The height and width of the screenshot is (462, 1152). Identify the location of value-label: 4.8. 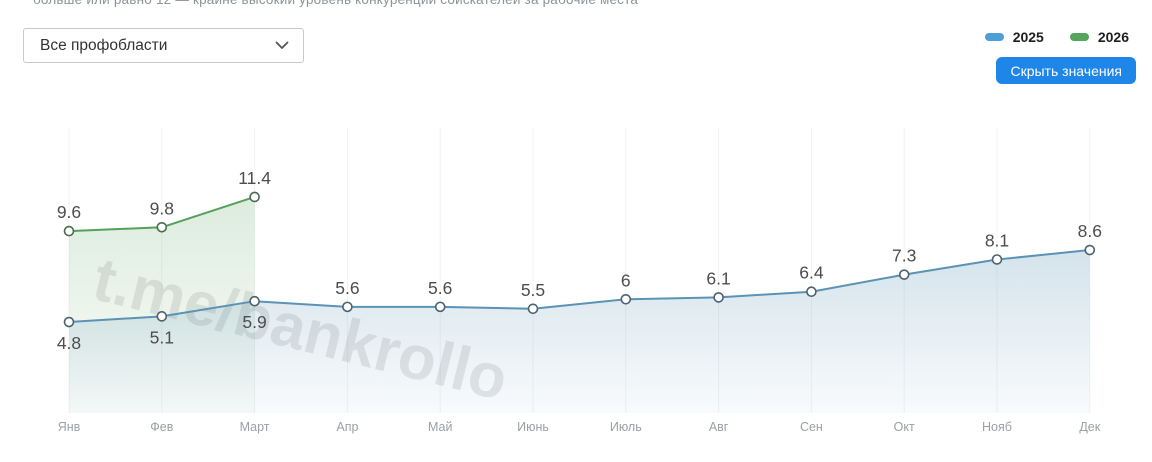
(69, 343).